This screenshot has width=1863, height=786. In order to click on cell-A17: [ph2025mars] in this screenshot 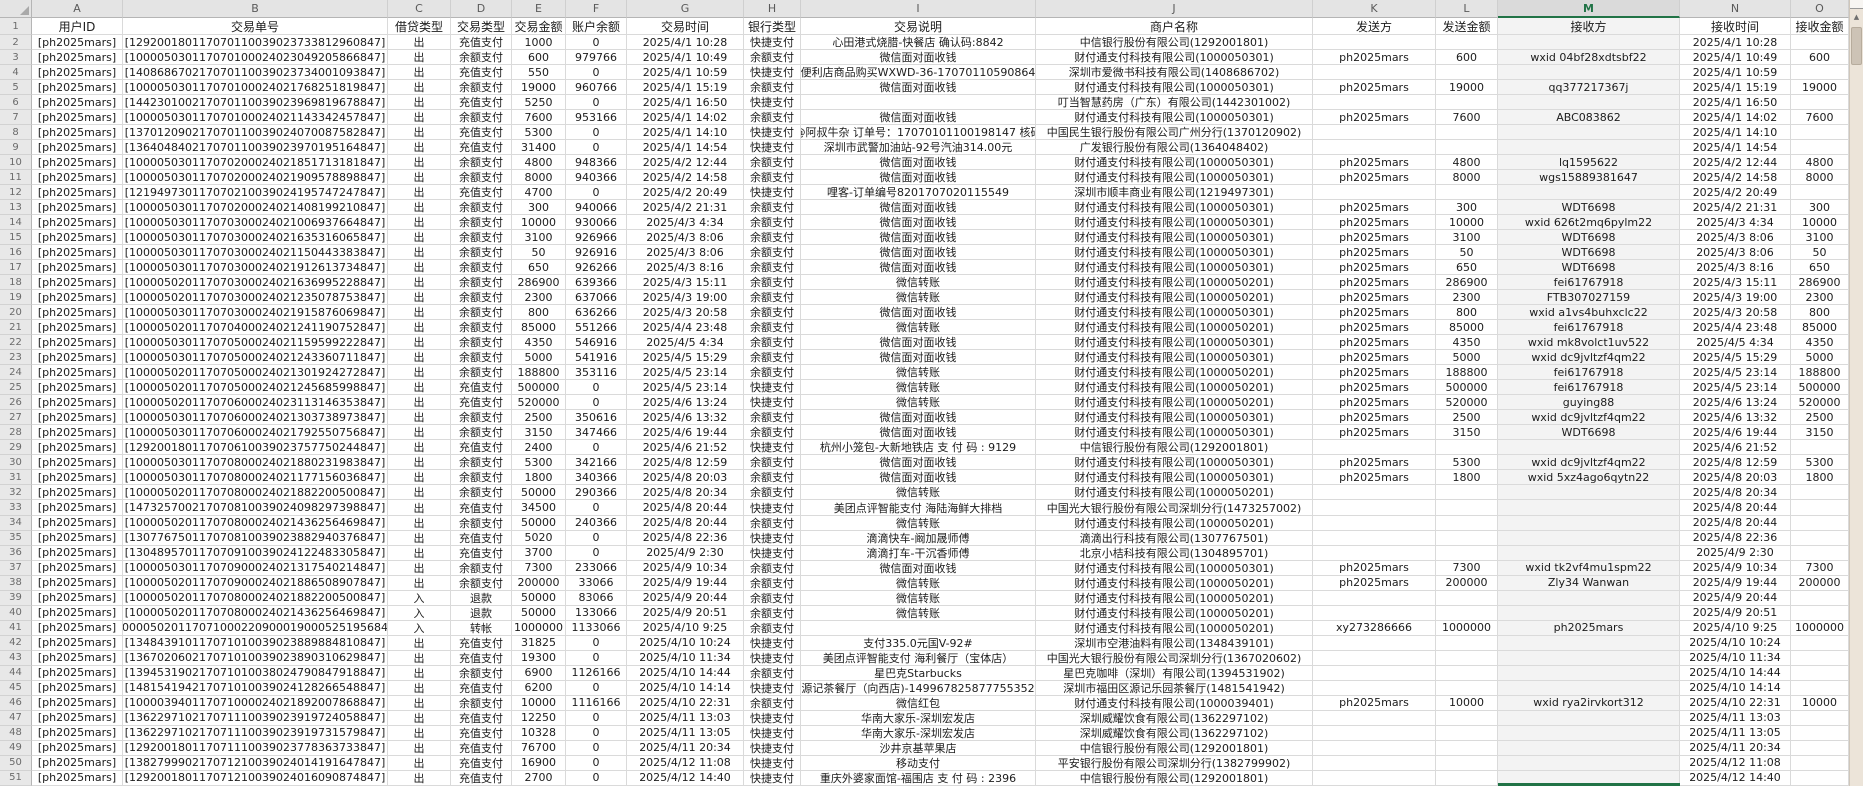, I will do `click(77, 268)`.